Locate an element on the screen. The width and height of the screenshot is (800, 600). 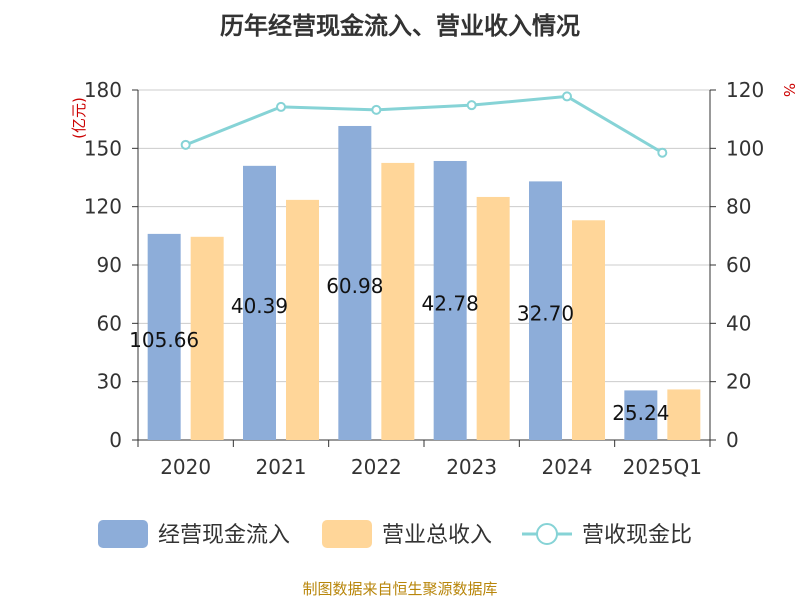
bar-data-label: 25.24 is located at coordinates (640, 413).